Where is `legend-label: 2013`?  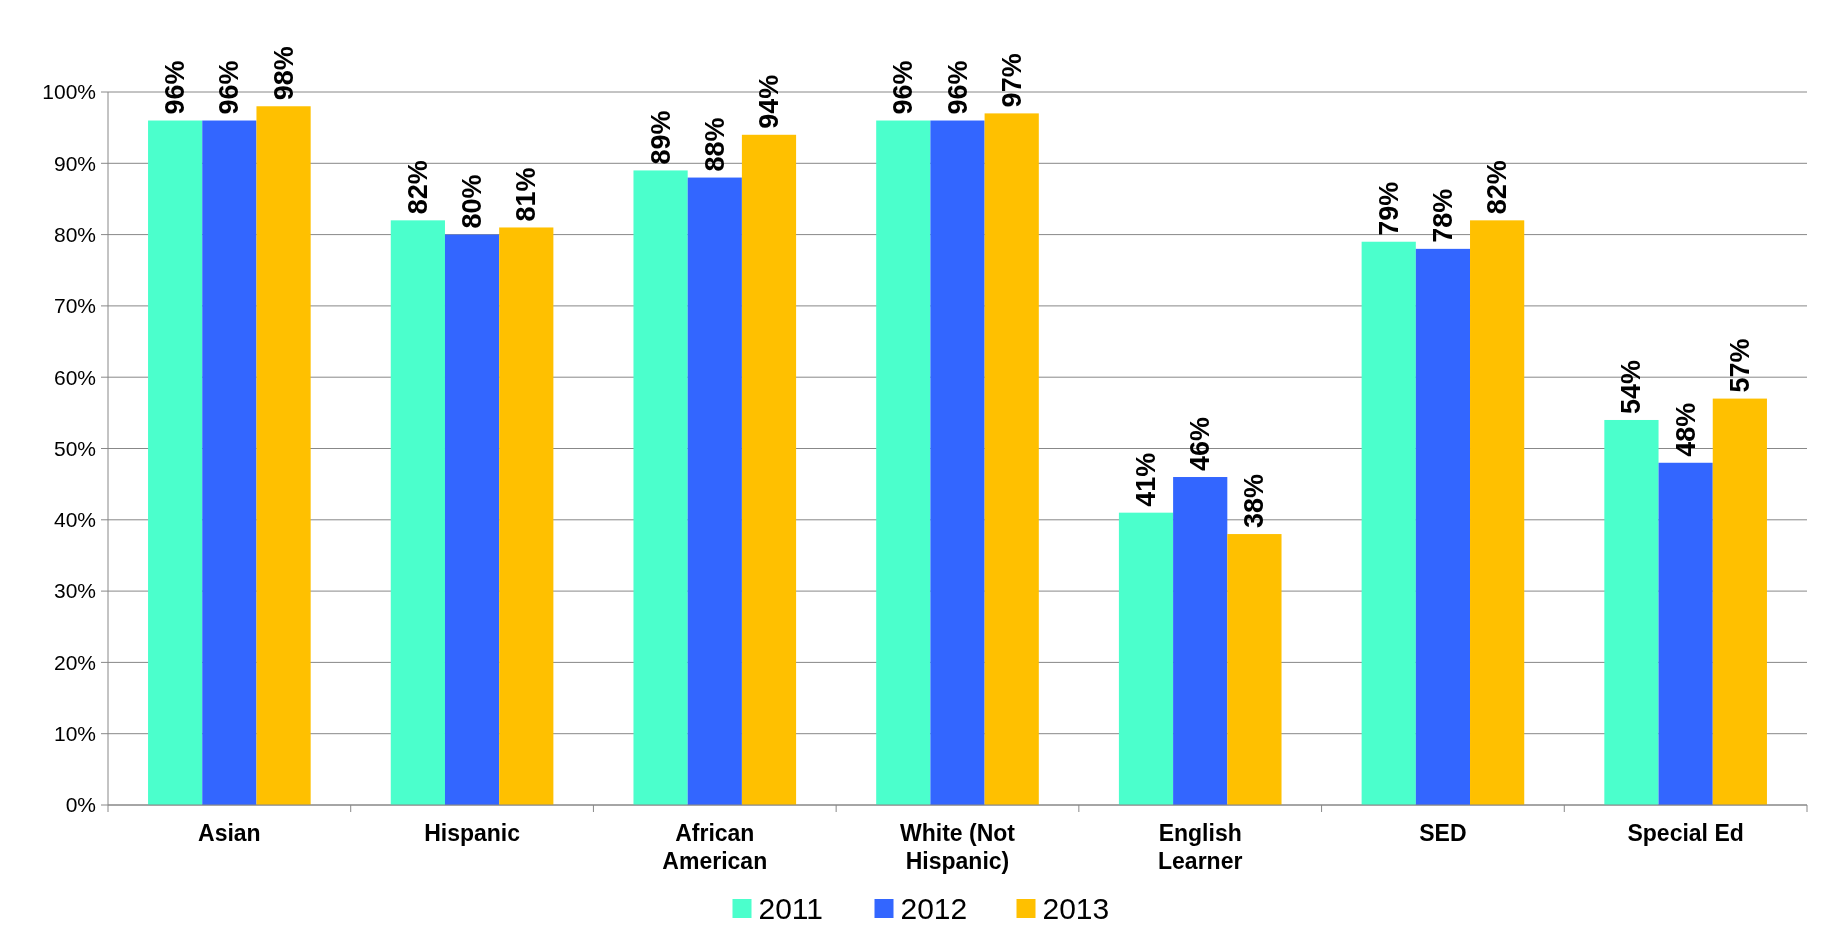
legend-label: 2013 is located at coordinates (1076, 908).